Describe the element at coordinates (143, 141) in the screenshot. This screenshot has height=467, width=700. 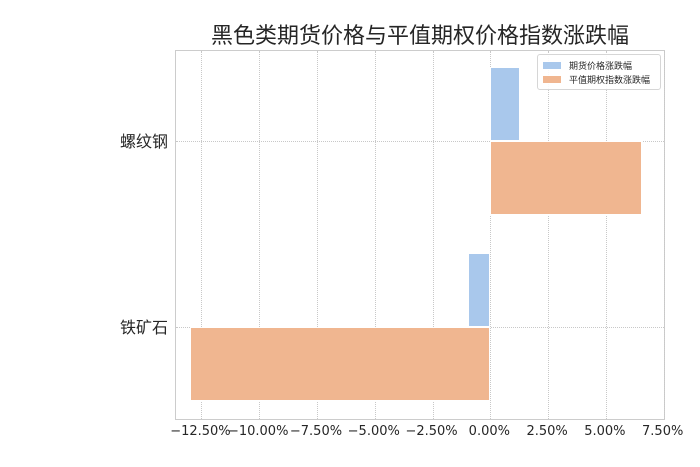
I see `y-tick-label: 螺纹钢` at that location.